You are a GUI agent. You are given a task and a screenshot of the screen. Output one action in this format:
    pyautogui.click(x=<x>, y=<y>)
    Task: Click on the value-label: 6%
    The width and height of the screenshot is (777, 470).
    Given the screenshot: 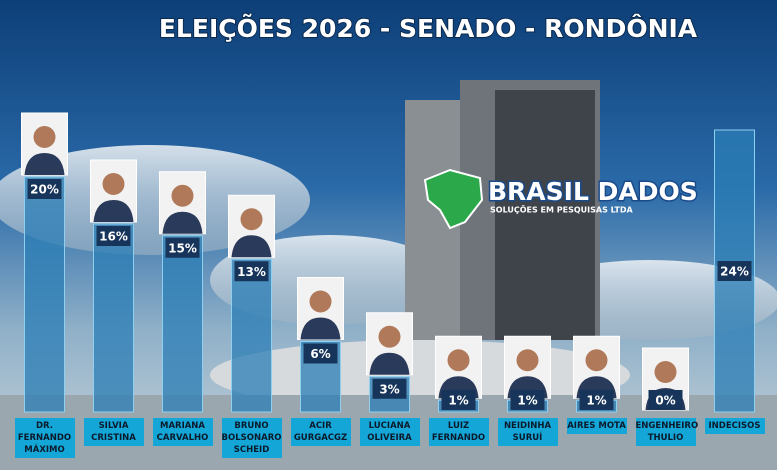 What is the action you would take?
    pyautogui.click(x=320, y=354)
    